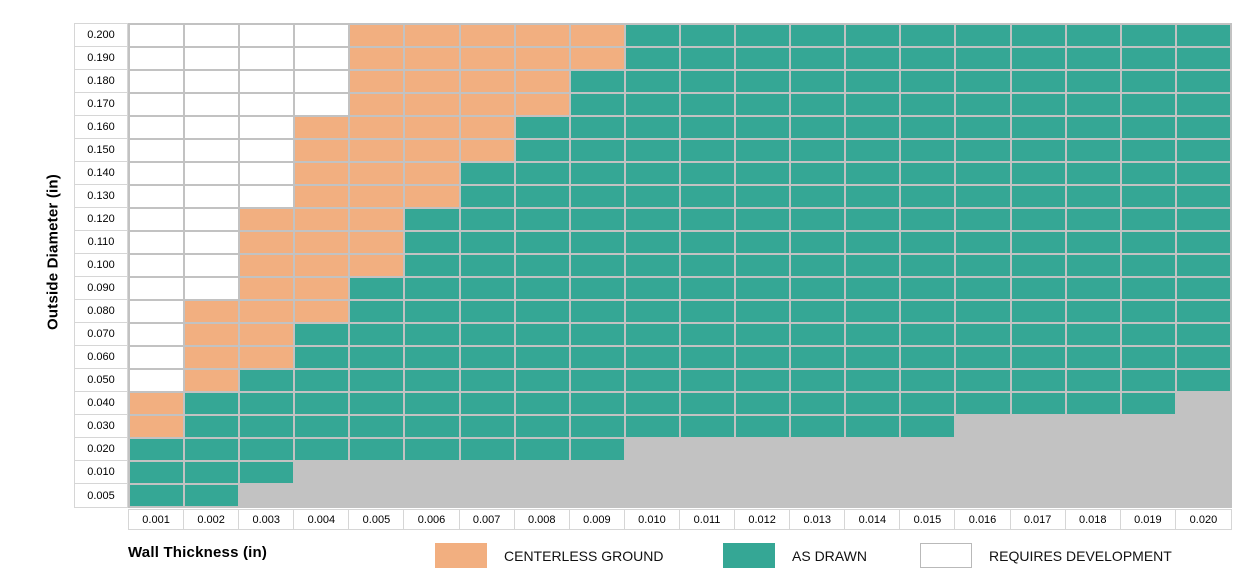  What do you see at coordinates (322, 519) in the screenshot?
I see `x-tick-label: 0.004` at bounding box center [322, 519].